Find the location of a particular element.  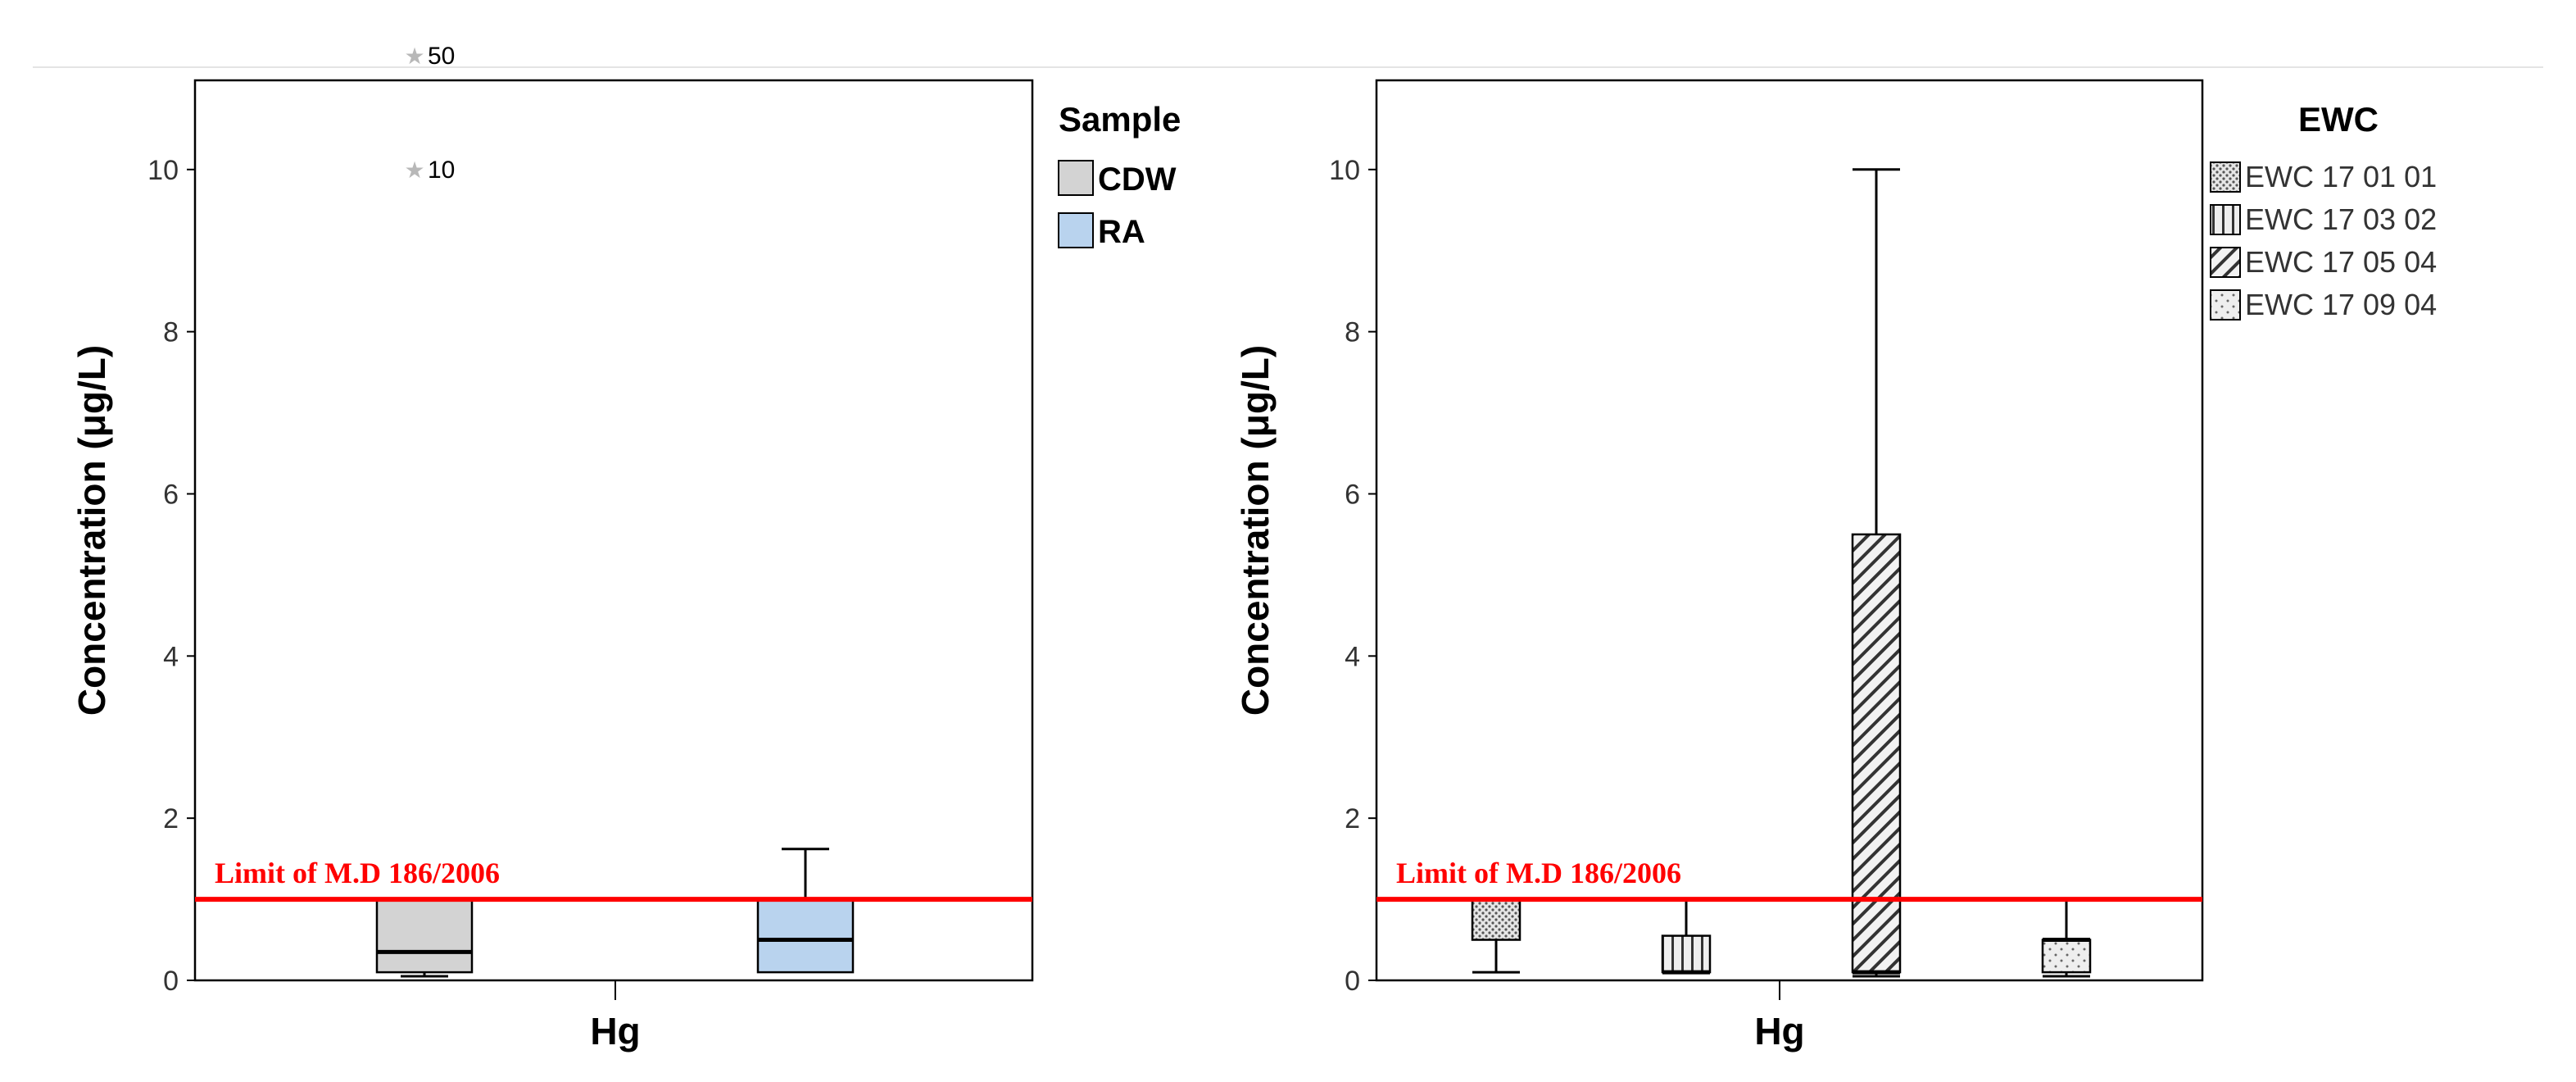

legend-label: EWC 17 03 02 is located at coordinates (2341, 219).